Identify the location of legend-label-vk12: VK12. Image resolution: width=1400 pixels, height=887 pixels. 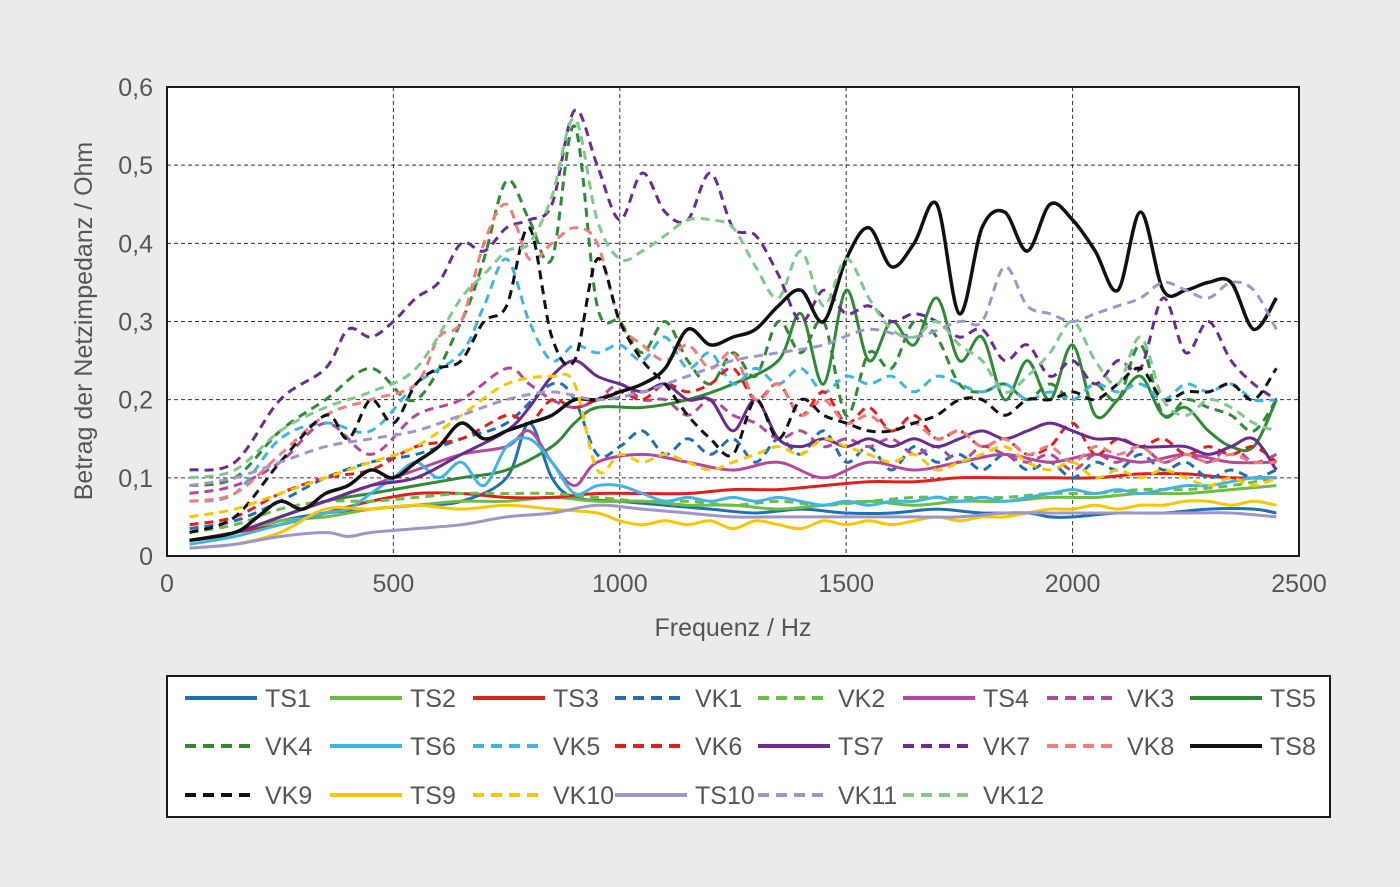
(1013, 796).